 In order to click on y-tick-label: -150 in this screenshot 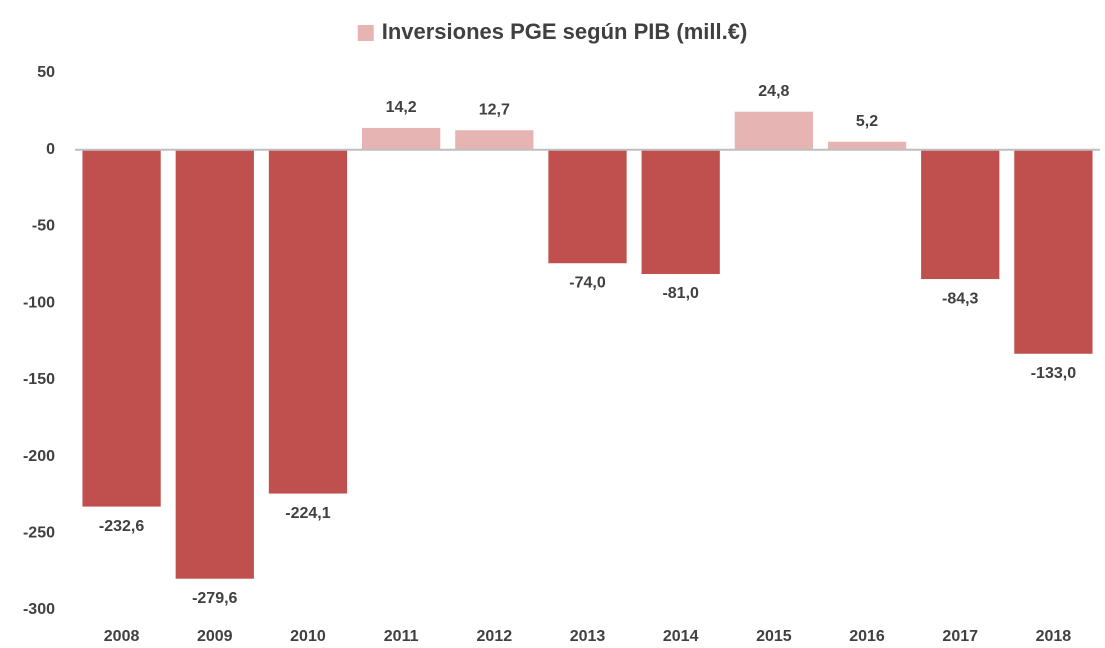, I will do `click(39, 379)`.